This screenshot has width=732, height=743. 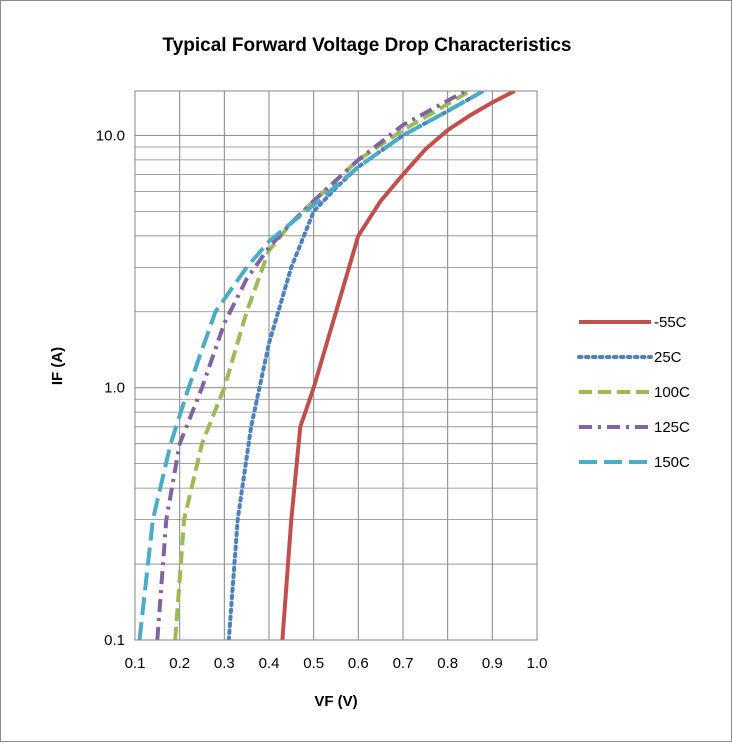 What do you see at coordinates (114, 388) in the screenshot?
I see `y-tick-label: 1.0` at bounding box center [114, 388].